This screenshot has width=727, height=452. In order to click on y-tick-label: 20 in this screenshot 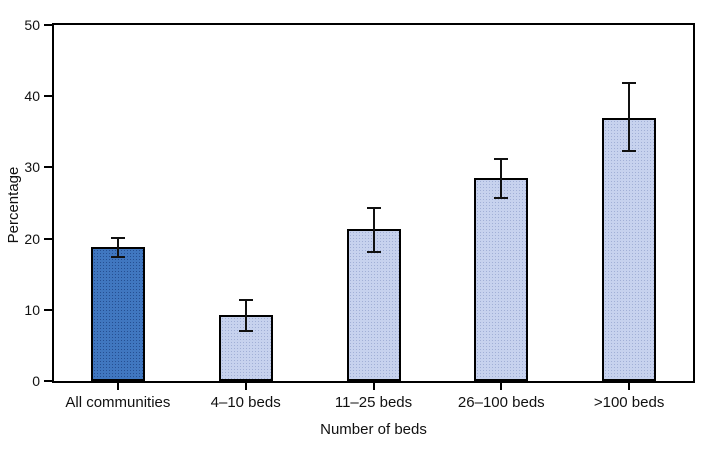, I will do `click(32, 238)`.